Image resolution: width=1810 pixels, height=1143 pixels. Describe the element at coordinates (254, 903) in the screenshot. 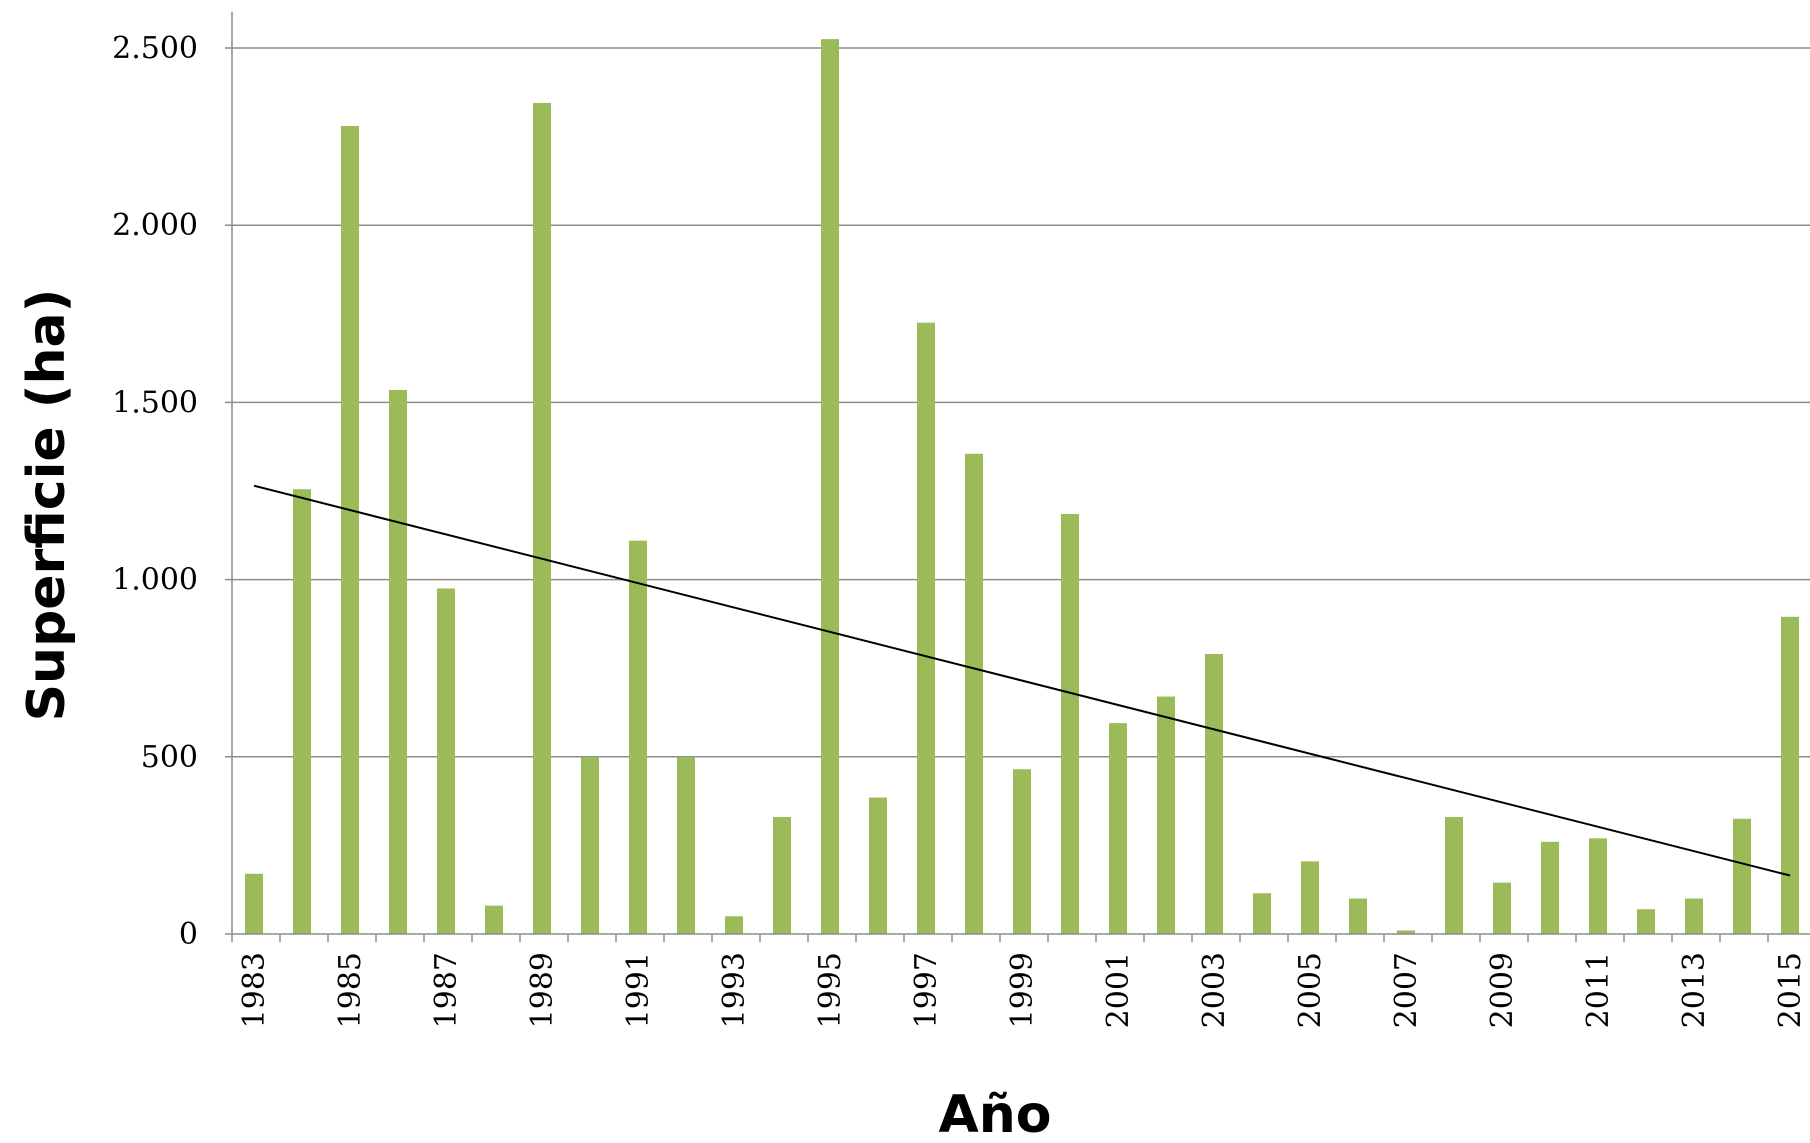

I see `bar-1983` at that location.